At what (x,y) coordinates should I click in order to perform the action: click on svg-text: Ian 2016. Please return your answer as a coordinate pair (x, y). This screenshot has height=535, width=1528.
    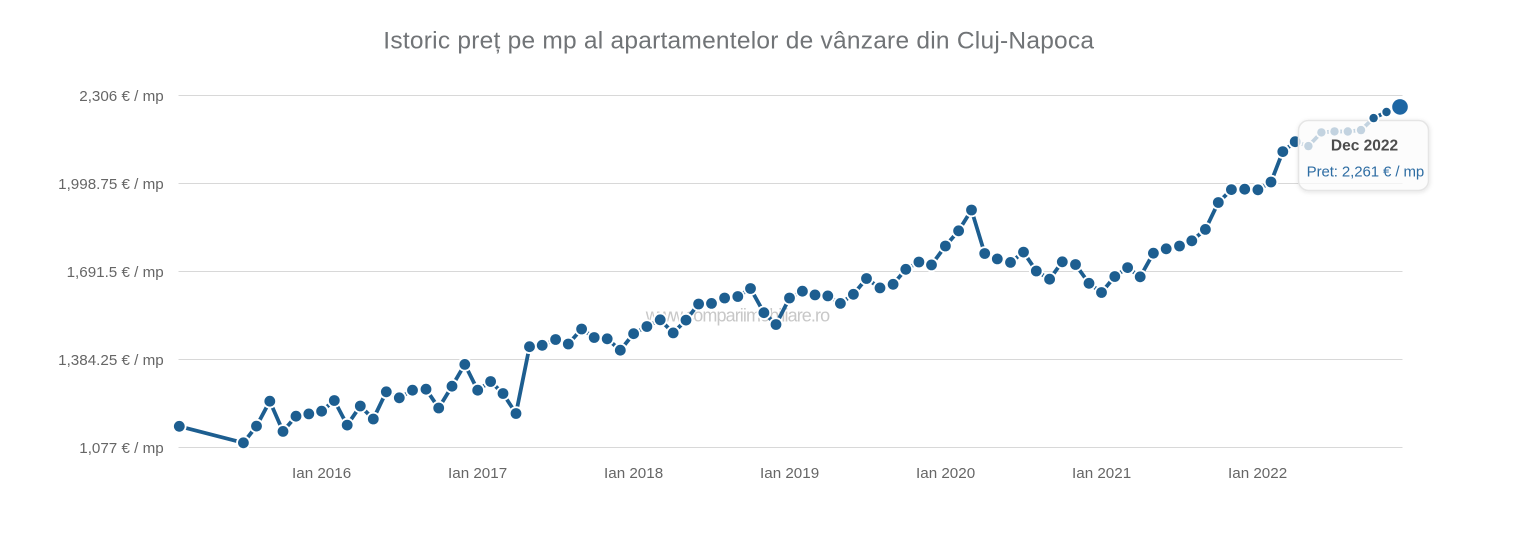
    Looking at the image, I should click on (321, 473).